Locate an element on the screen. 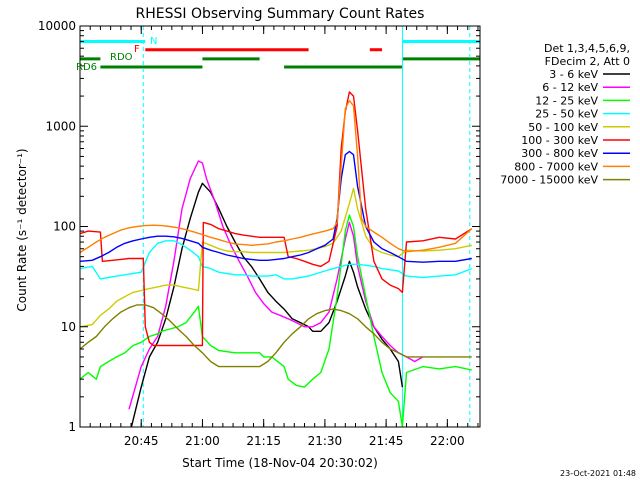 Image resolution: width=640 pixels, height=480 pixels. legend-label: 7000 - 15000 keV is located at coordinates (549, 180).